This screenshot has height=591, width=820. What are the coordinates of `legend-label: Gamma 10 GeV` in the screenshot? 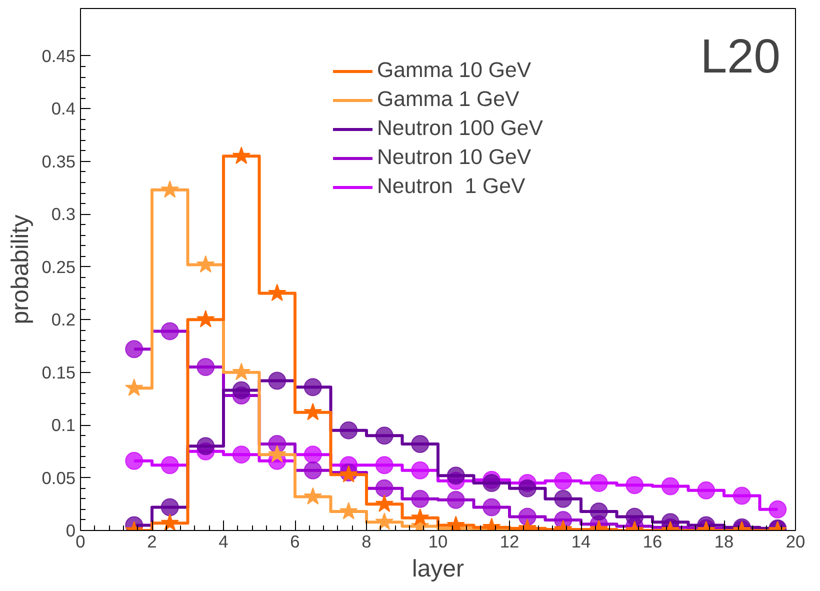 It's located at (454, 70).